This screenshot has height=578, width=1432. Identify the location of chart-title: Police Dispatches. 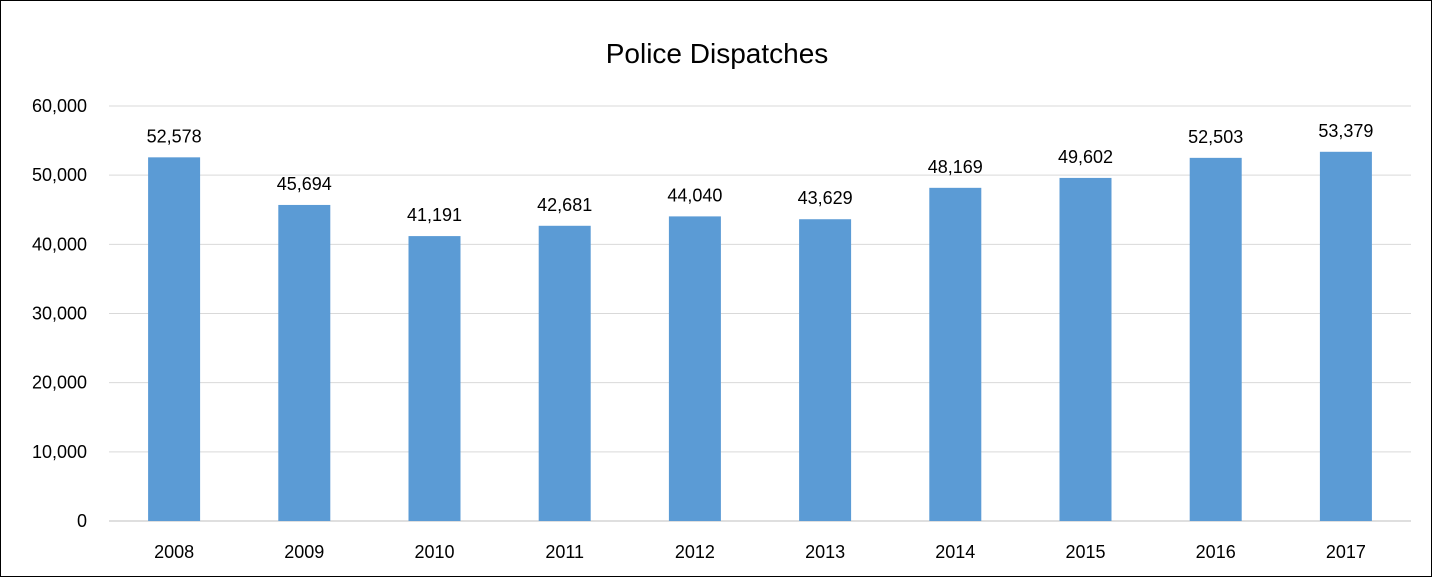
(717, 53).